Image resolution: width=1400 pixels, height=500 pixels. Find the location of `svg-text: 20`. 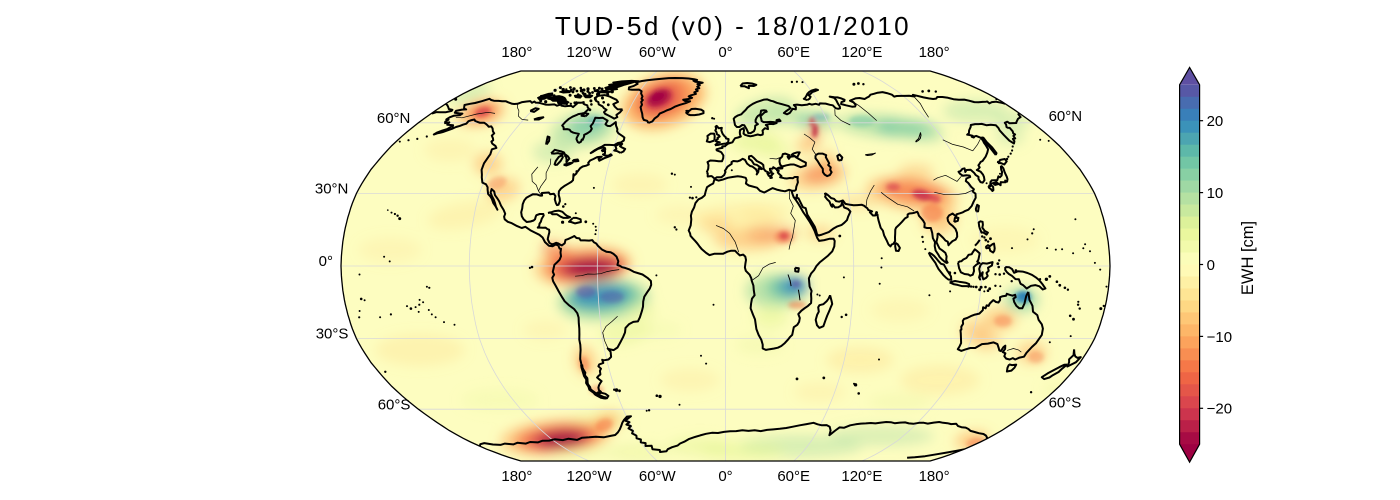

svg-text: 20 is located at coordinates (1215, 121).